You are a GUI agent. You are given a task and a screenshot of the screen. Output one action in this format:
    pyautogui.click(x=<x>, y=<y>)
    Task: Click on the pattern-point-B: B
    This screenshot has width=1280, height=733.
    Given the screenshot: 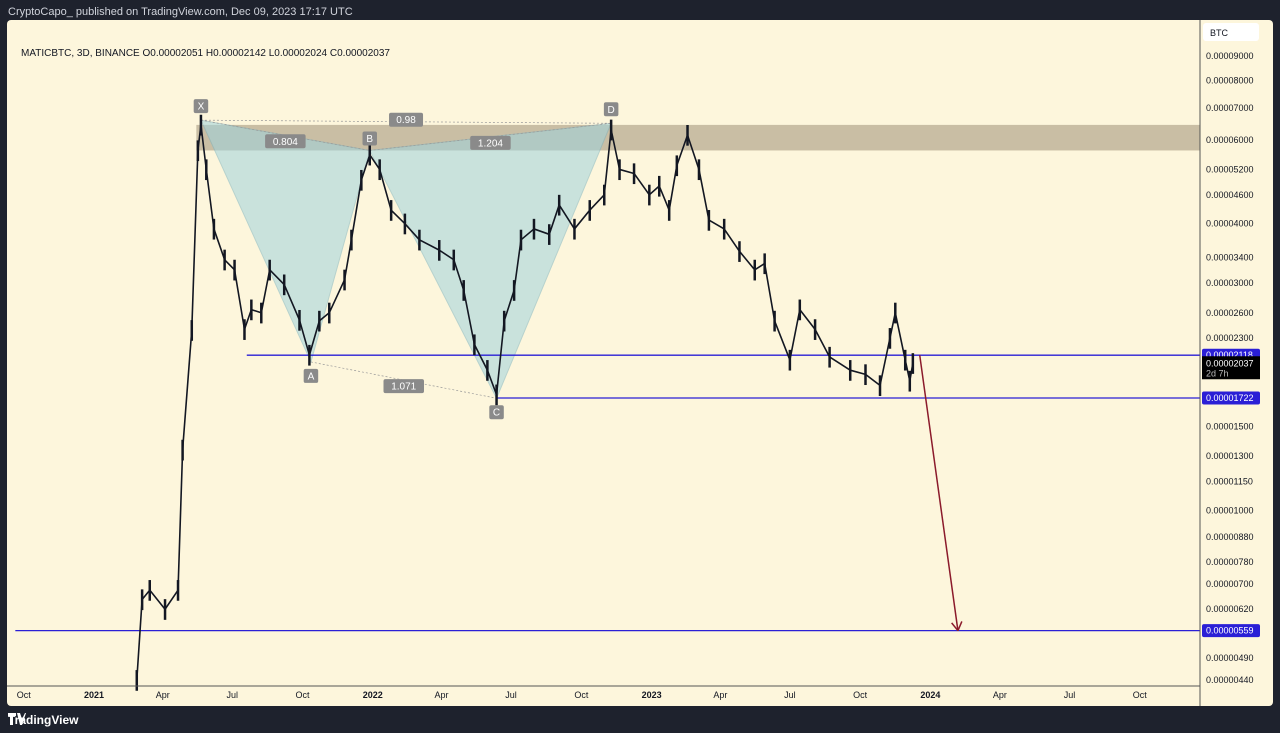 What is the action you would take?
    pyautogui.click(x=370, y=138)
    